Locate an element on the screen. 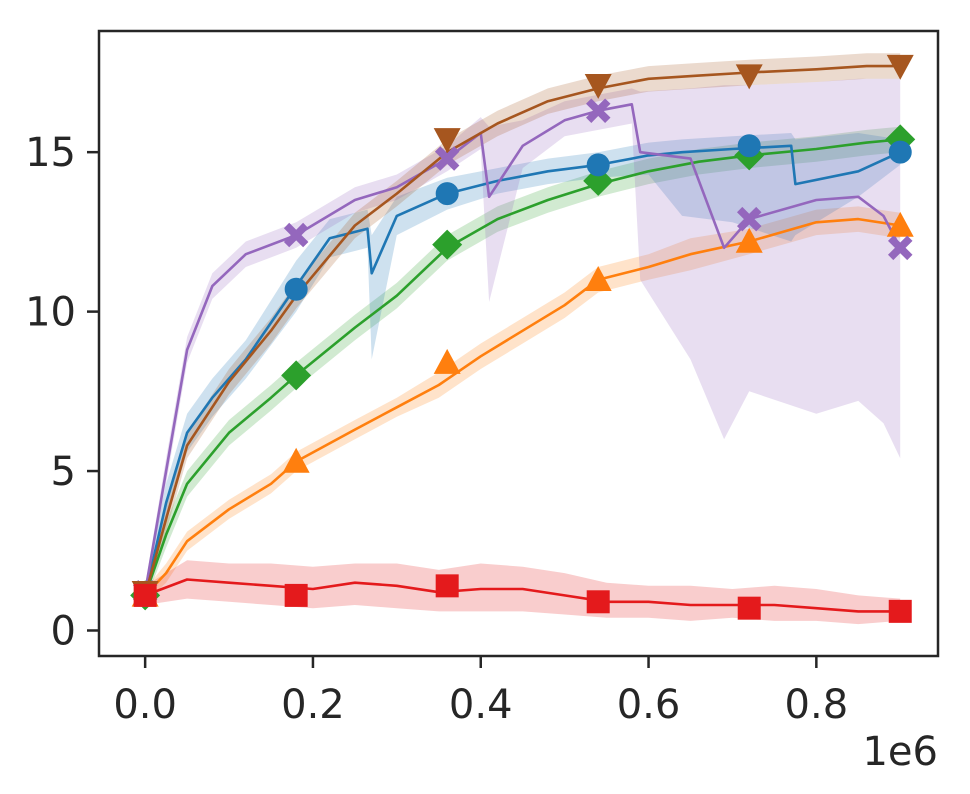 The width and height of the screenshot is (970, 794). y-tick-label: 5 is located at coordinates (63, 472).